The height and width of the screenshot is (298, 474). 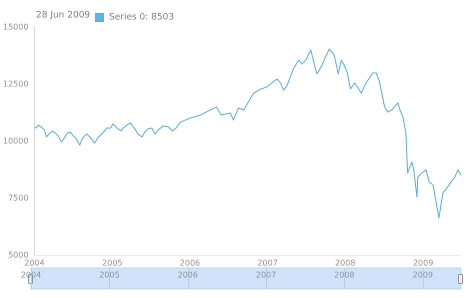 I want to click on y-tick-label: 10000, so click(x=15, y=141).